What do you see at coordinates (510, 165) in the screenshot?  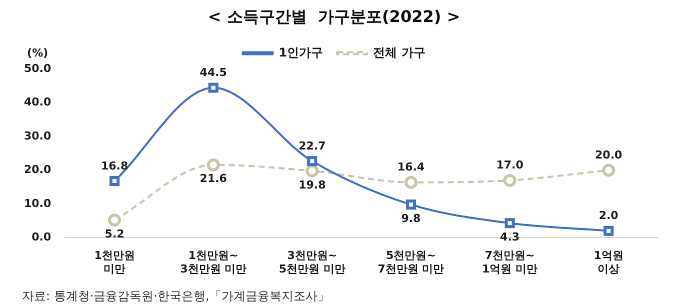 I see `data-label: 17.0` at bounding box center [510, 165].